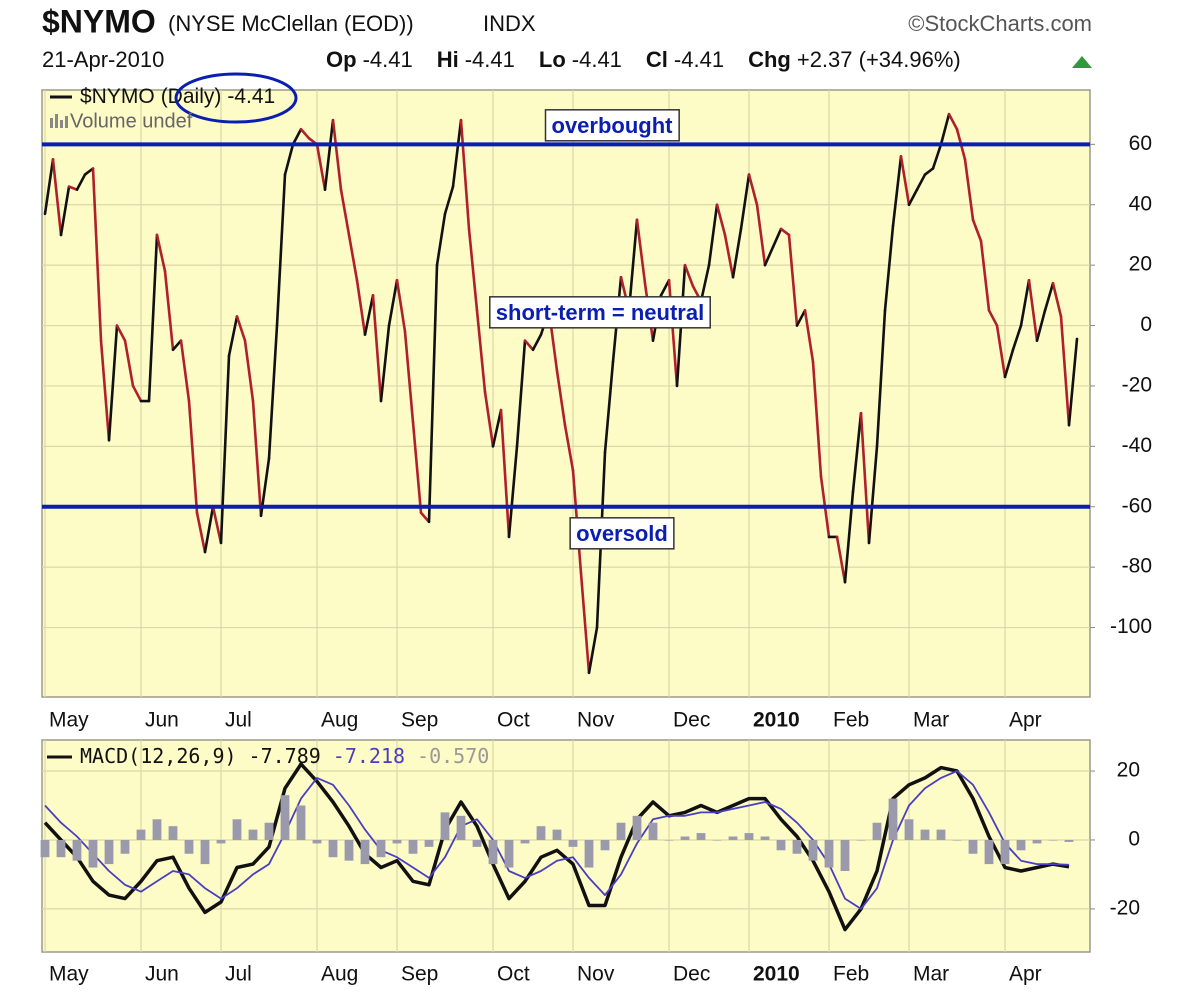  I want to click on annotation: oversold, so click(622, 533).